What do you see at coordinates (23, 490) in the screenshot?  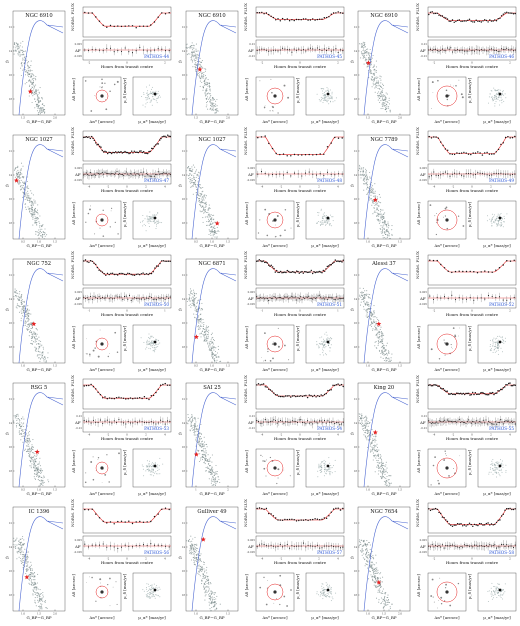 I see `cmd-x-tick-label: 0.5` at bounding box center [23, 490].